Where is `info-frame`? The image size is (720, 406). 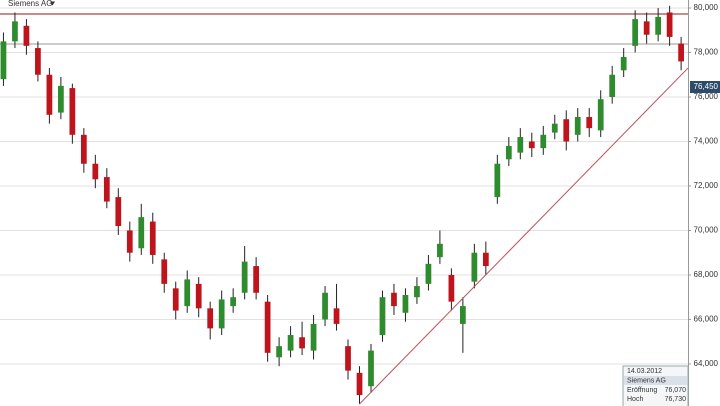 info-frame is located at coordinates (655, 385).